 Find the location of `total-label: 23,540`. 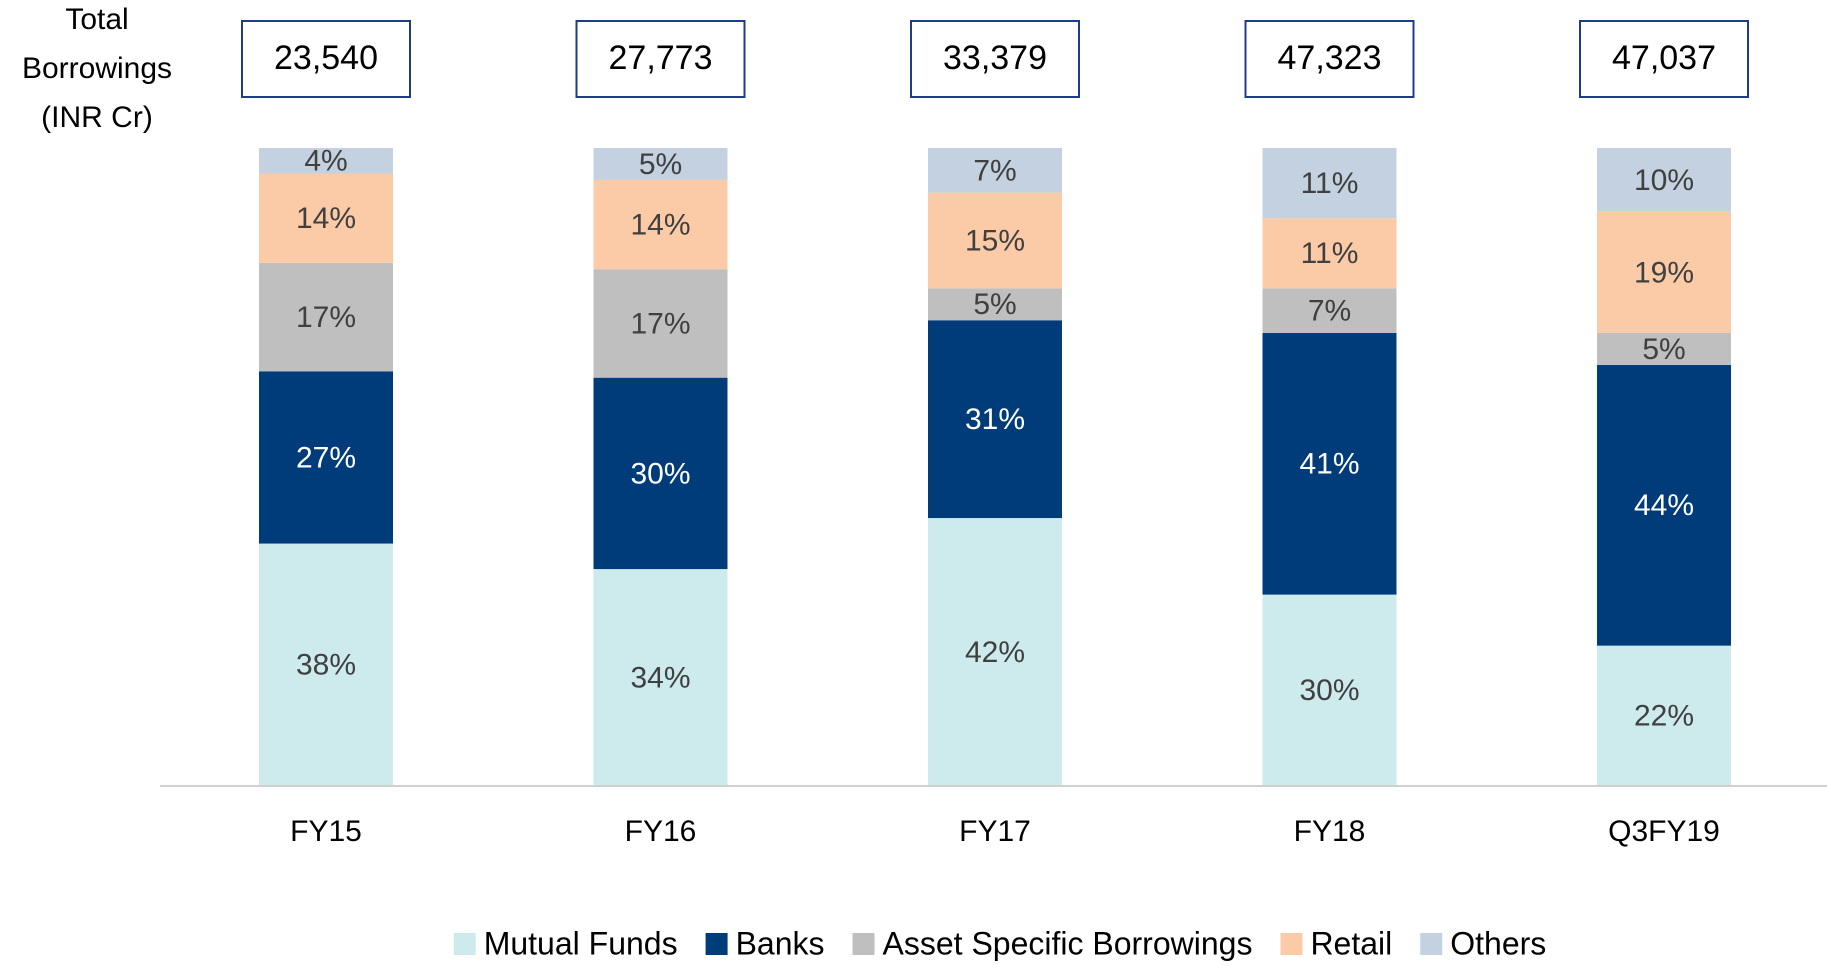

total-label: 23,540 is located at coordinates (326, 58).